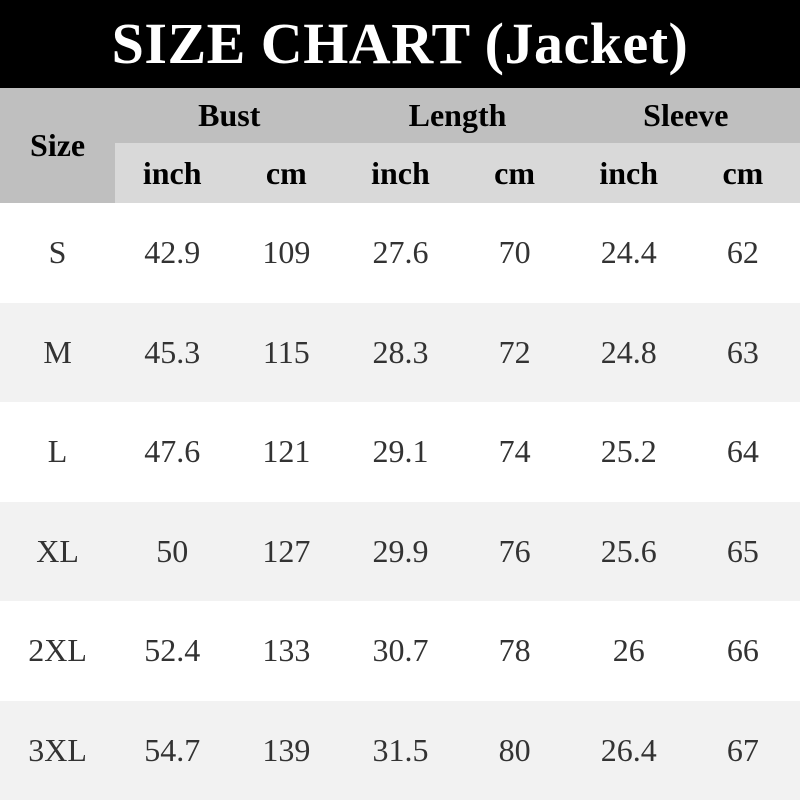 The image size is (800, 800). What do you see at coordinates (628, 351) in the screenshot?
I see `value-cell: 24.8` at bounding box center [628, 351].